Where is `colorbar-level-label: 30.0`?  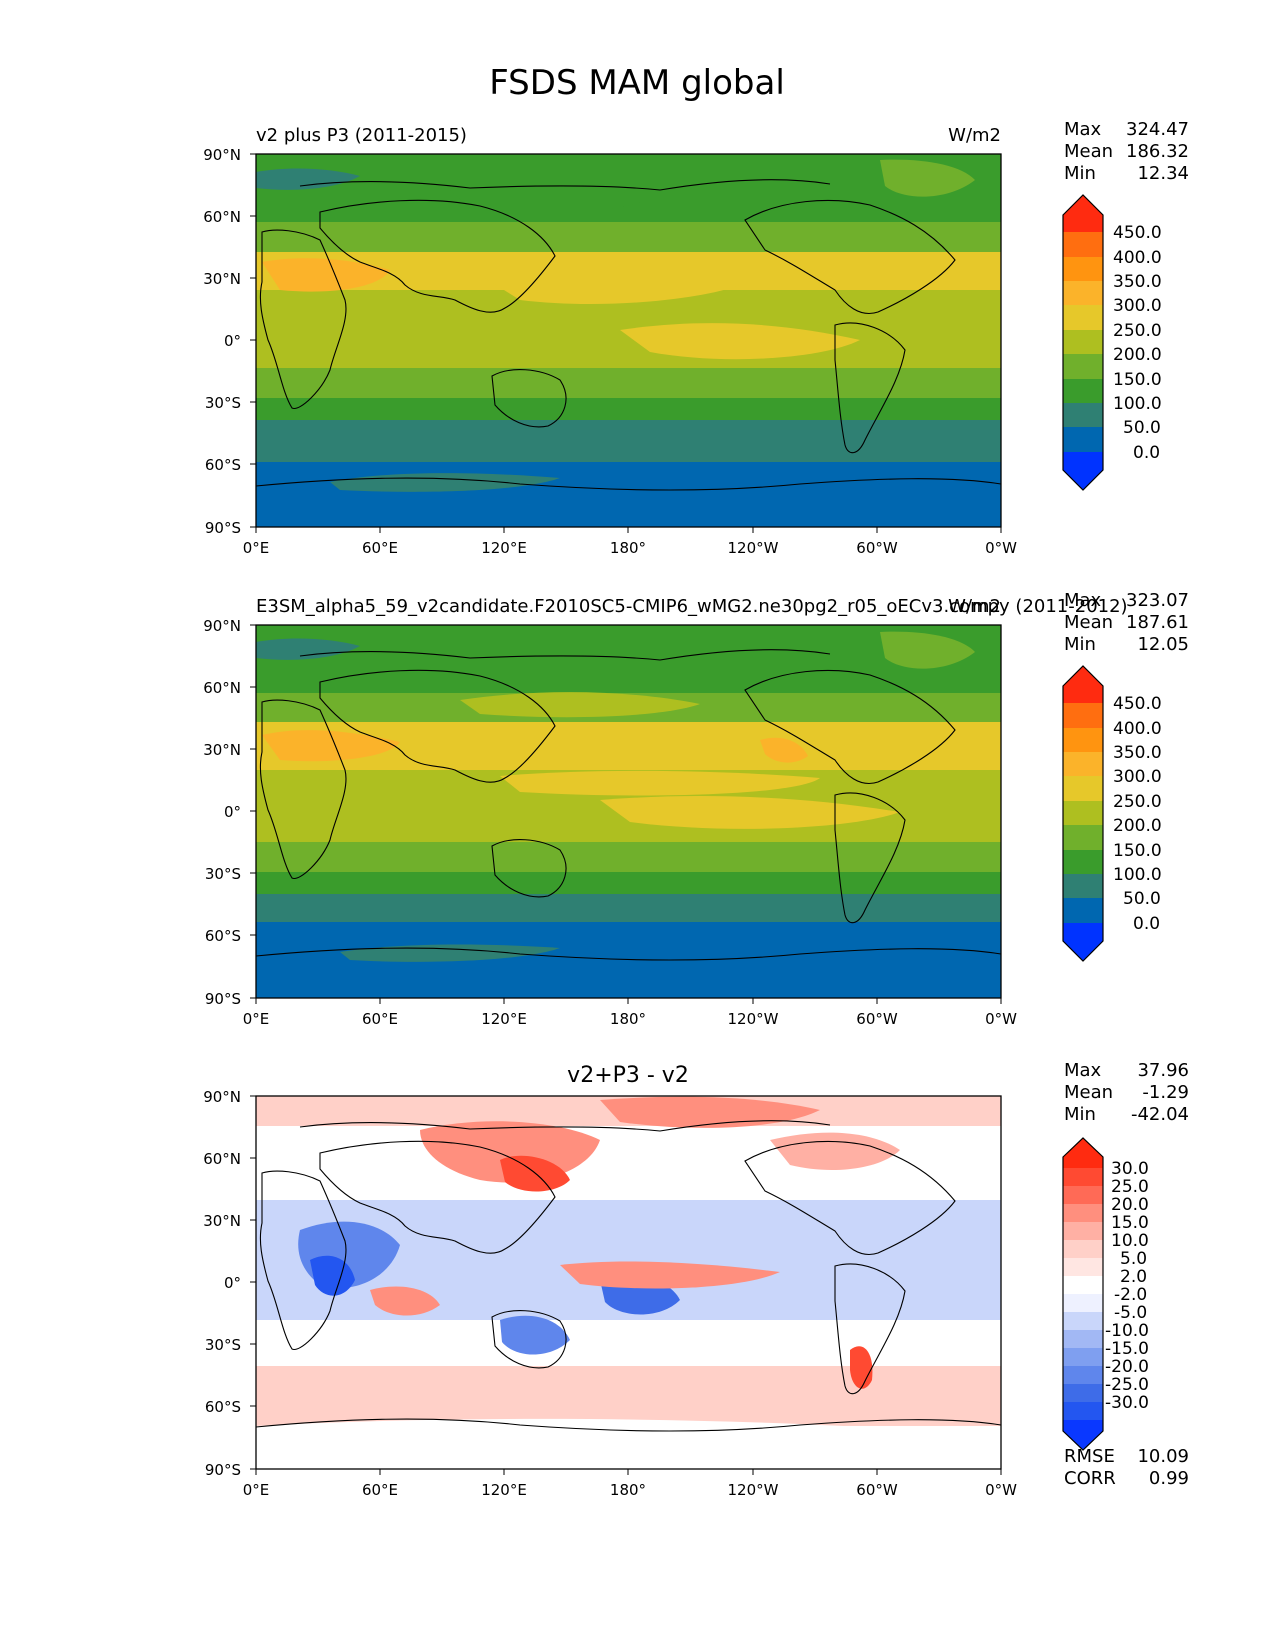
colorbar-level-label: 30.0 is located at coordinates (1130, 1169).